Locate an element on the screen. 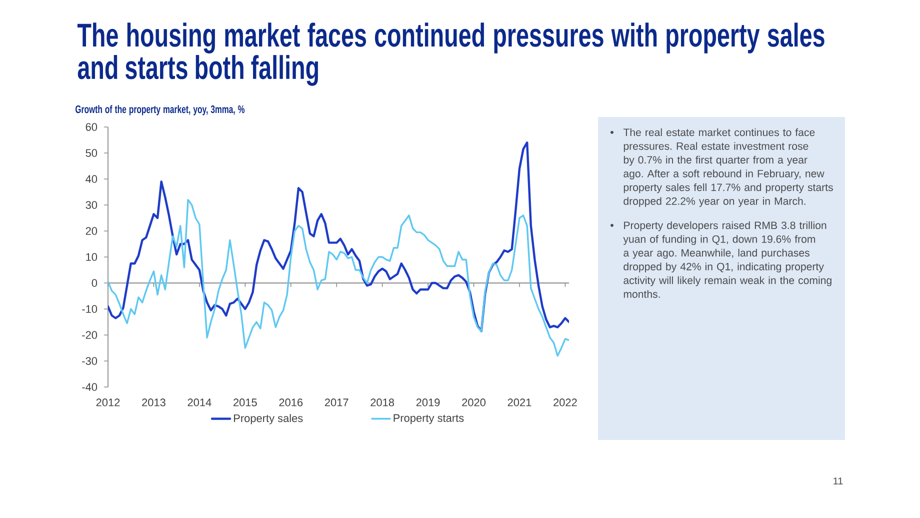 Image resolution: width=920 pixels, height=518 pixels. legend-label: Property sales is located at coordinates (268, 419).